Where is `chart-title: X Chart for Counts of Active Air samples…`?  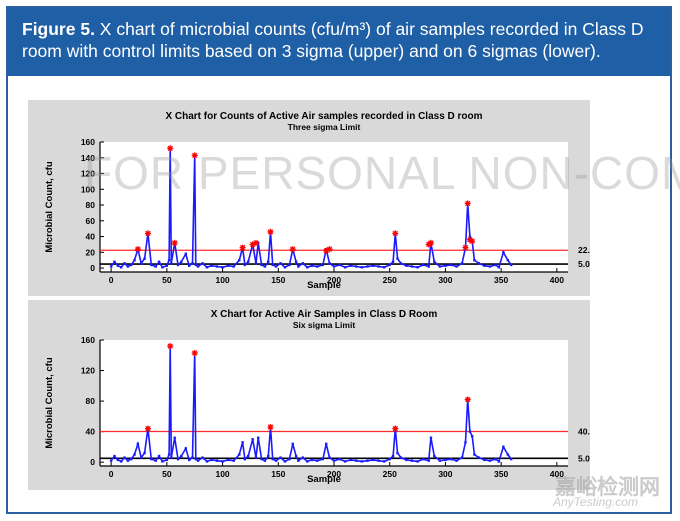 chart-title: X Chart for Counts of Active Air samples… is located at coordinates (323, 116).